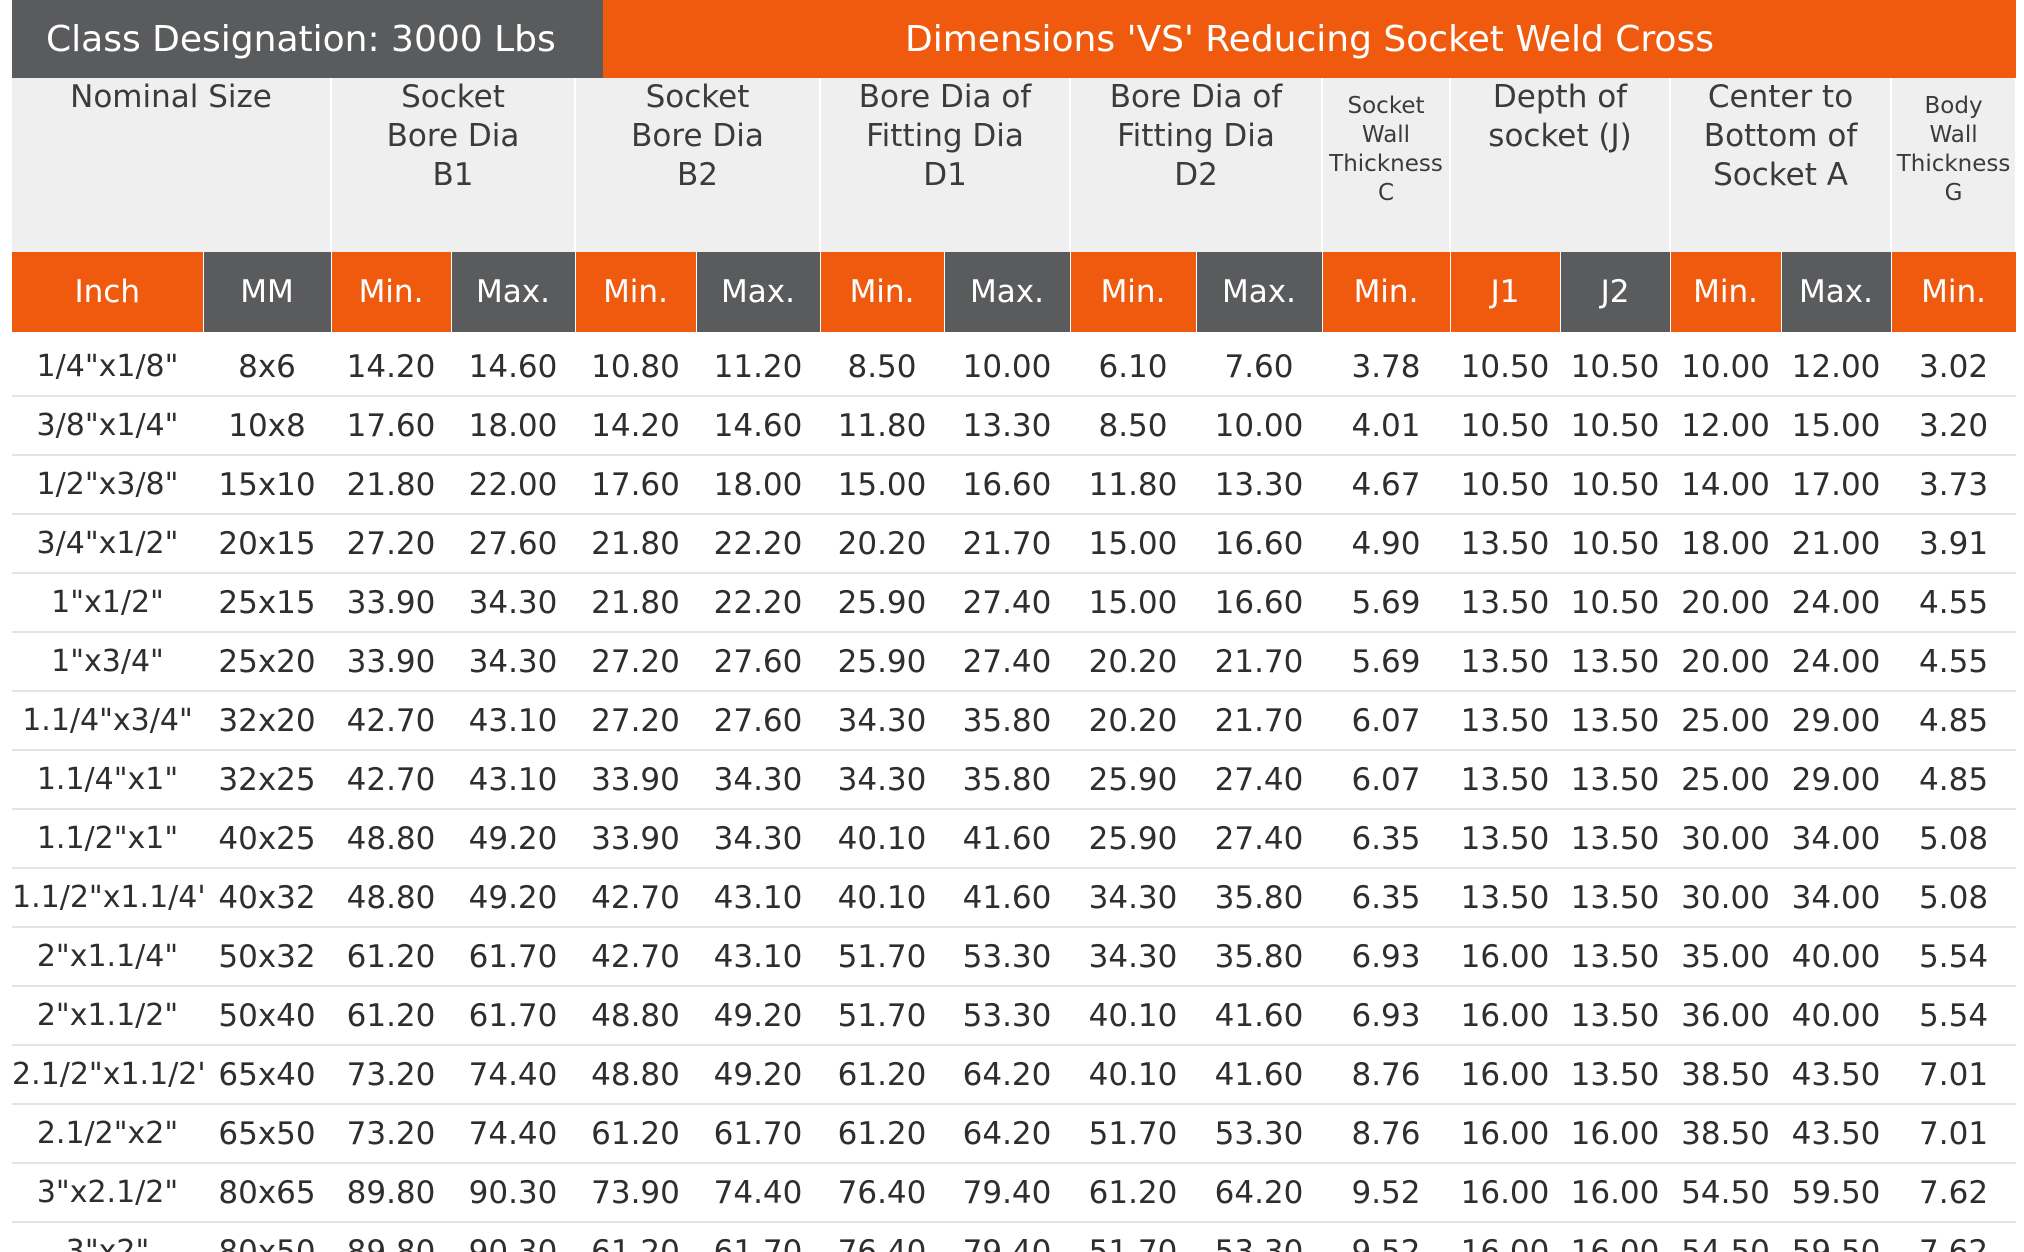 This screenshot has height=1252, width=2024. What do you see at coordinates (1386, 839) in the screenshot?
I see `table-cell: 6.35` at bounding box center [1386, 839].